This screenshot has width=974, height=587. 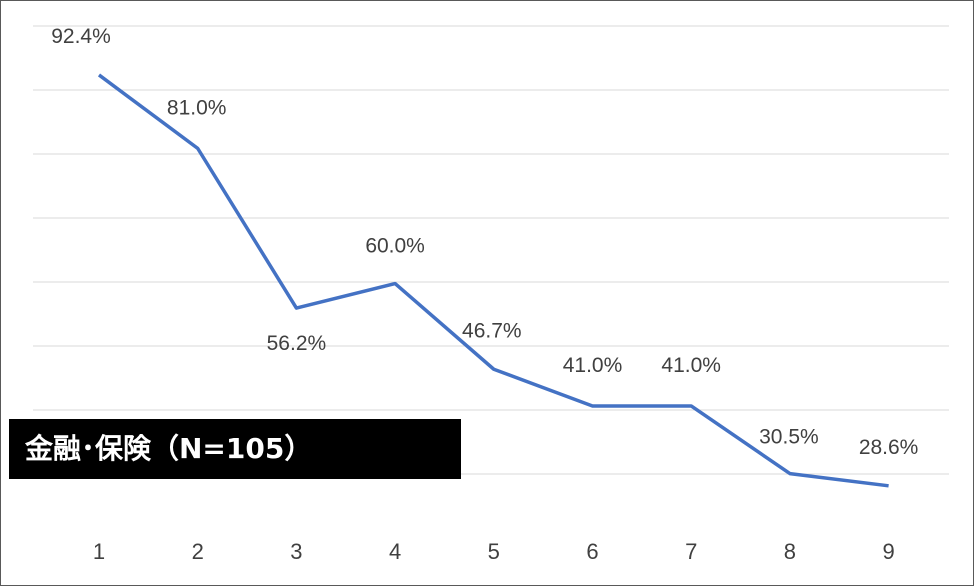 I want to click on x-tick-label: 1, so click(x=99, y=551).